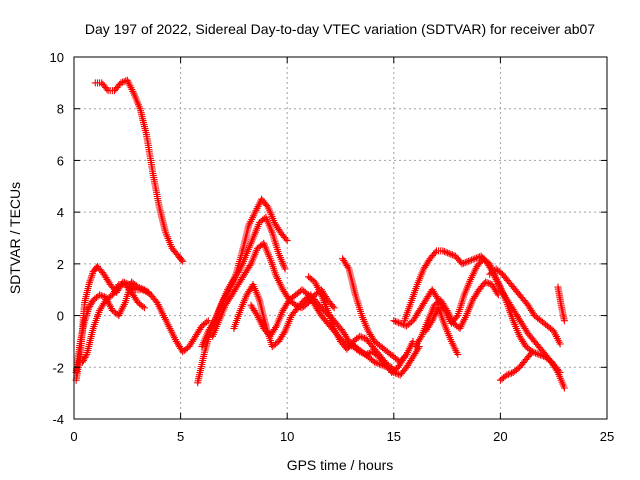 This screenshot has width=640, height=480. Describe the element at coordinates (73, 436) in the screenshot. I see `x-tick-label: 0` at that location.